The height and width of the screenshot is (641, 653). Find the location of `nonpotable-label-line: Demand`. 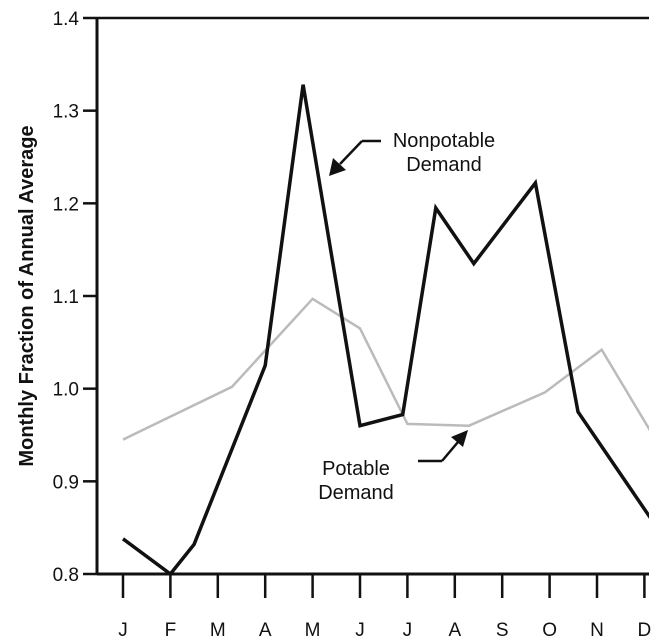

nonpotable-label-line: Demand is located at coordinates (444, 165).